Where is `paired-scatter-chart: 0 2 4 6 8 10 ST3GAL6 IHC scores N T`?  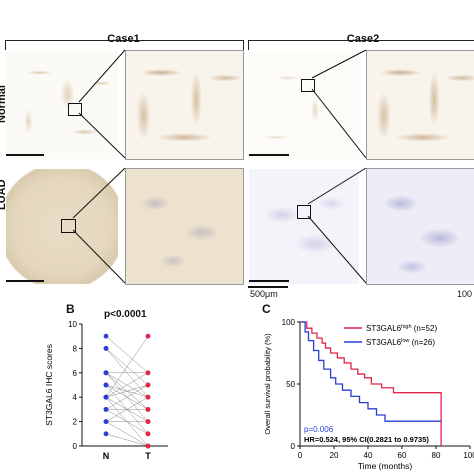 paired-scatter-chart: 0 2 4 6 8 10 ST3GAL6 IHC scores N T is located at coordinates (106, 390).